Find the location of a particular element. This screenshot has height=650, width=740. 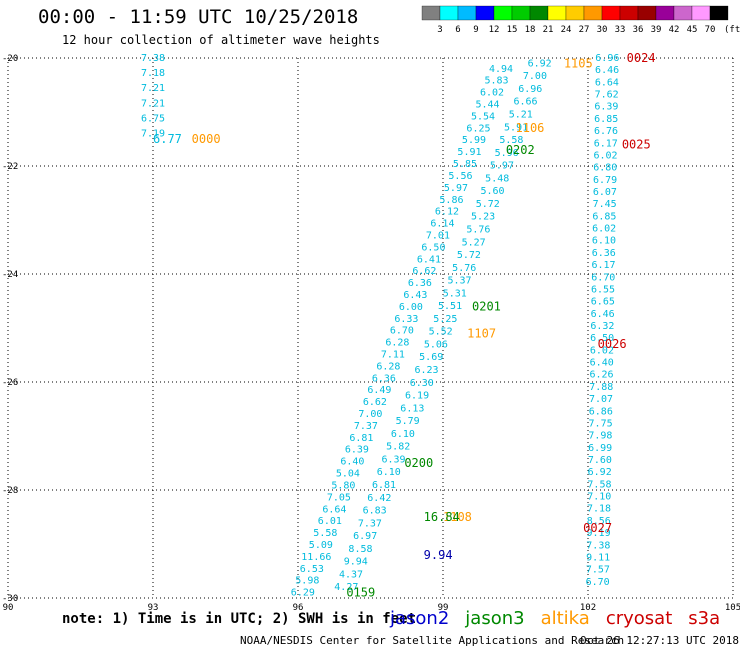

swh-value: 6.92 is located at coordinates (600, 472).